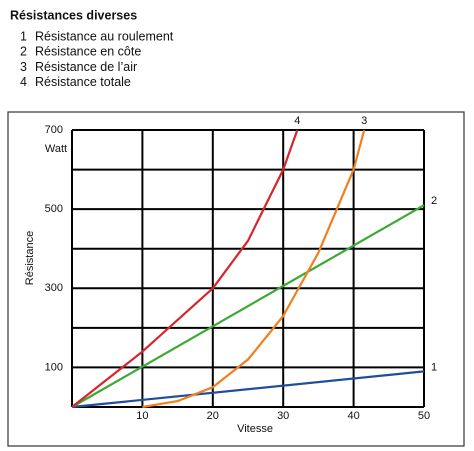 The height and width of the screenshot is (451, 474). What do you see at coordinates (434, 367) in the screenshot?
I see `line-end-label: 1` at bounding box center [434, 367].